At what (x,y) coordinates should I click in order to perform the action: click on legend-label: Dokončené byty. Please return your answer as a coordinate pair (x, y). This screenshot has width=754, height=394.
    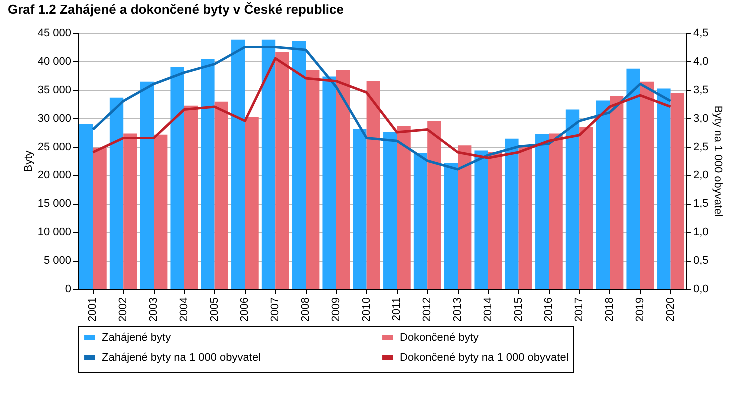
    Looking at the image, I should click on (440, 338).